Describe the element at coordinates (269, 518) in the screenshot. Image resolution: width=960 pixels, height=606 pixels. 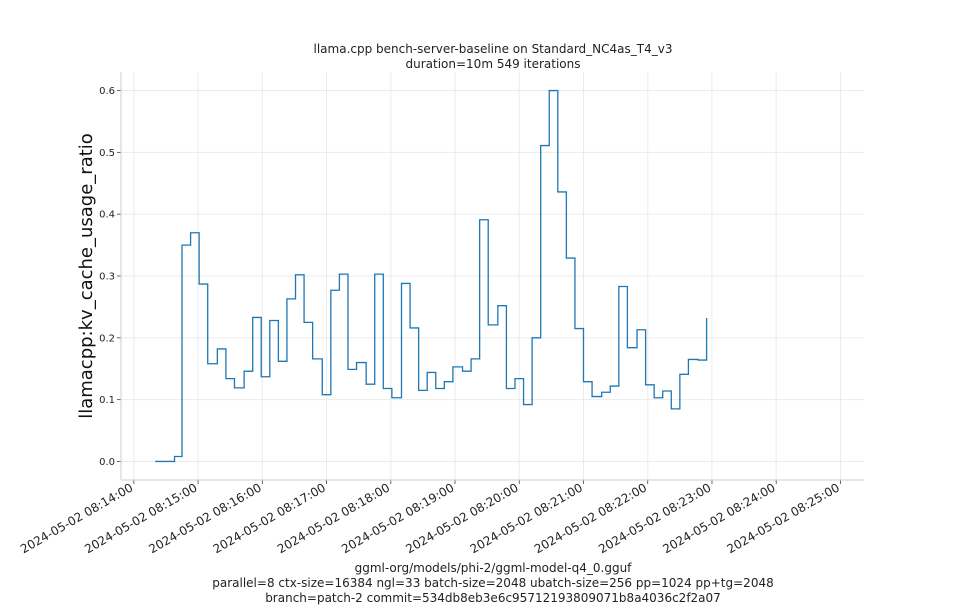
I see `x-tick-label: 2024-05-02 08:17:00` at that location.